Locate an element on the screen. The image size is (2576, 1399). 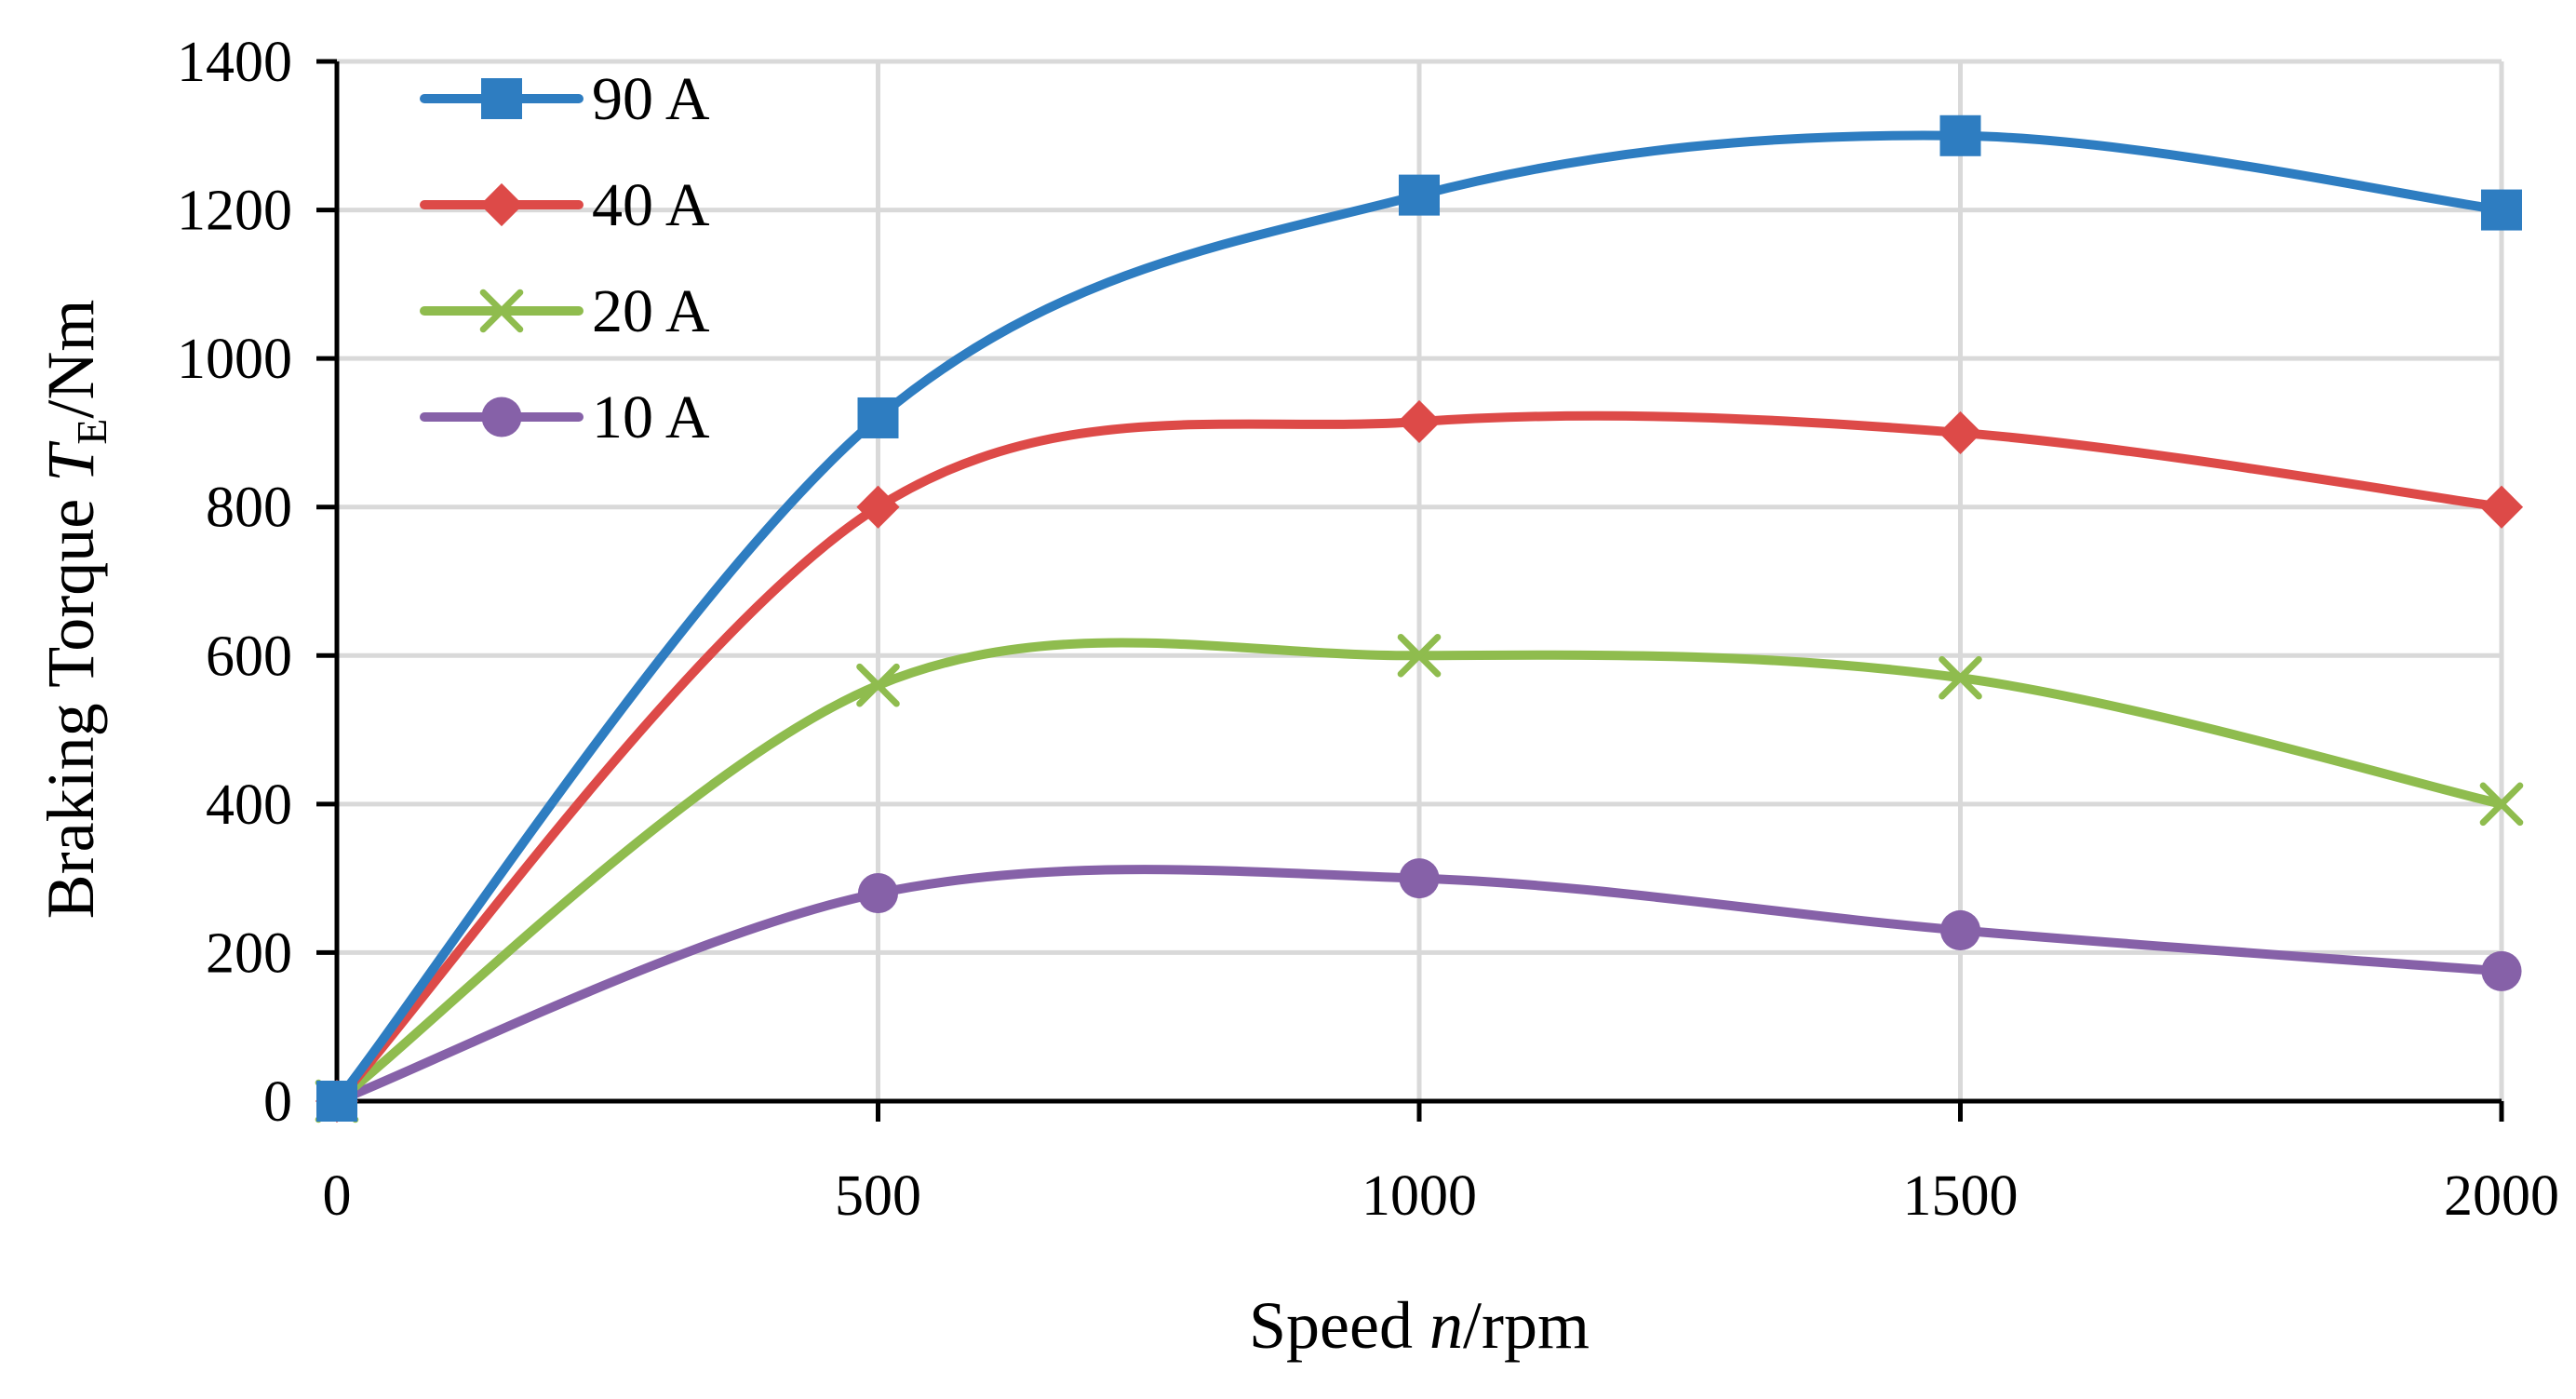
legend-marker-90a is located at coordinates (501, 98).